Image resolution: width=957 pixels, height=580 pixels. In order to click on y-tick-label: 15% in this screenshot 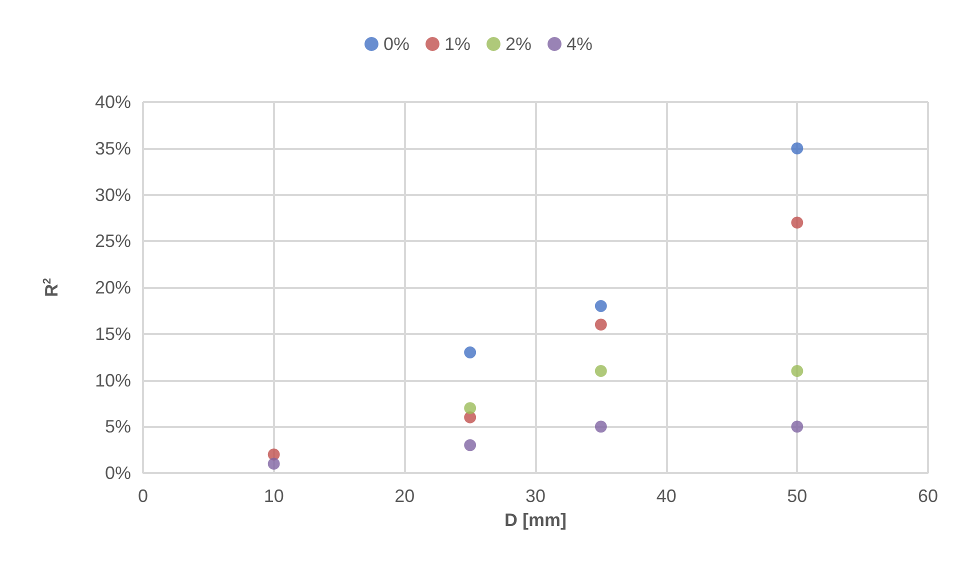, I will do `click(112, 334)`.